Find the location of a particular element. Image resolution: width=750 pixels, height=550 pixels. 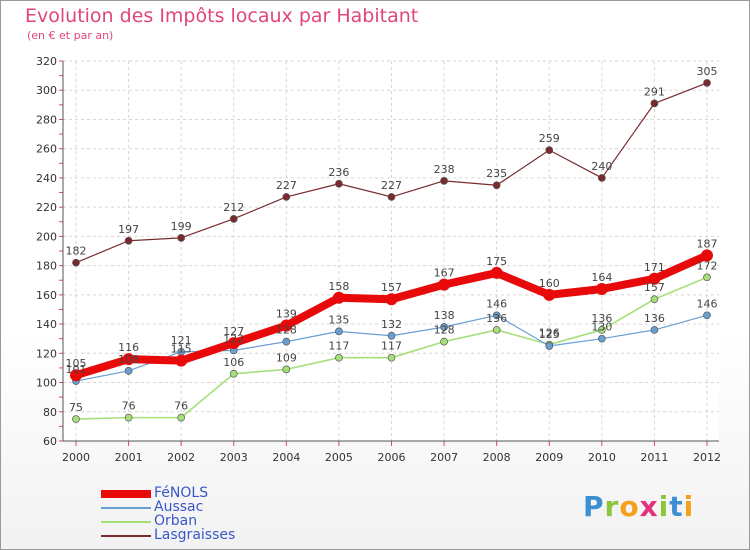

y-tick-label: 200 is located at coordinates (46, 236).